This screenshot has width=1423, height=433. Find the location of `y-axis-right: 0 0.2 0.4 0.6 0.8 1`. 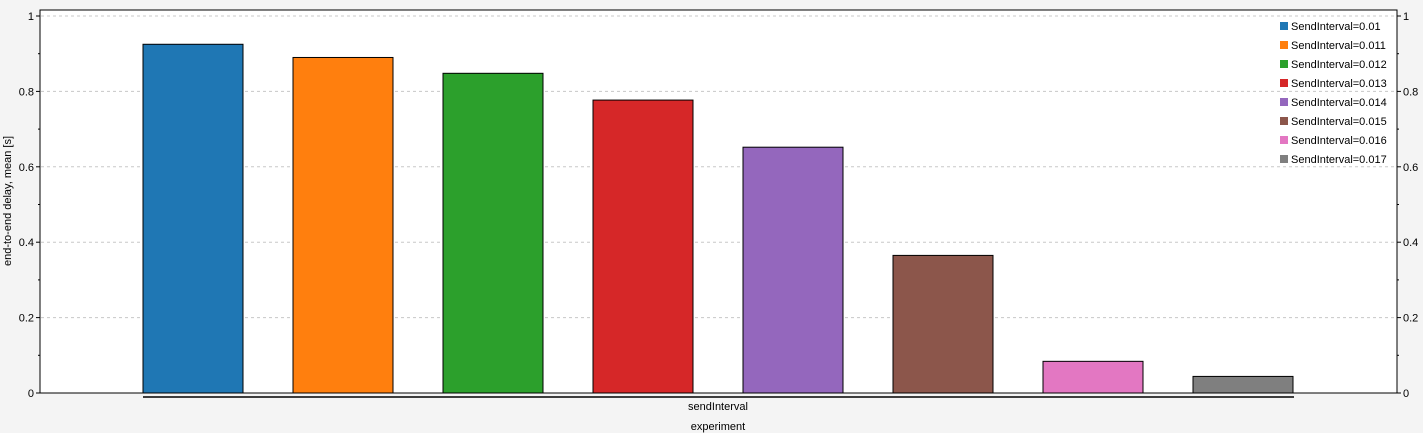

y-axis-right: 0 0.2 0.4 0.6 0.8 1 is located at coordinates (1407, 205).